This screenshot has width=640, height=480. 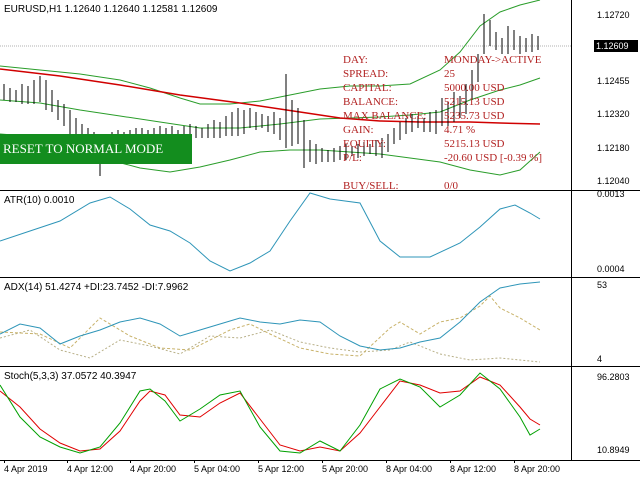 What do you see at coordinates (606, 322) in the screenshot?
I see `adx-axis: 53 4` at bounding box center [606, 322].